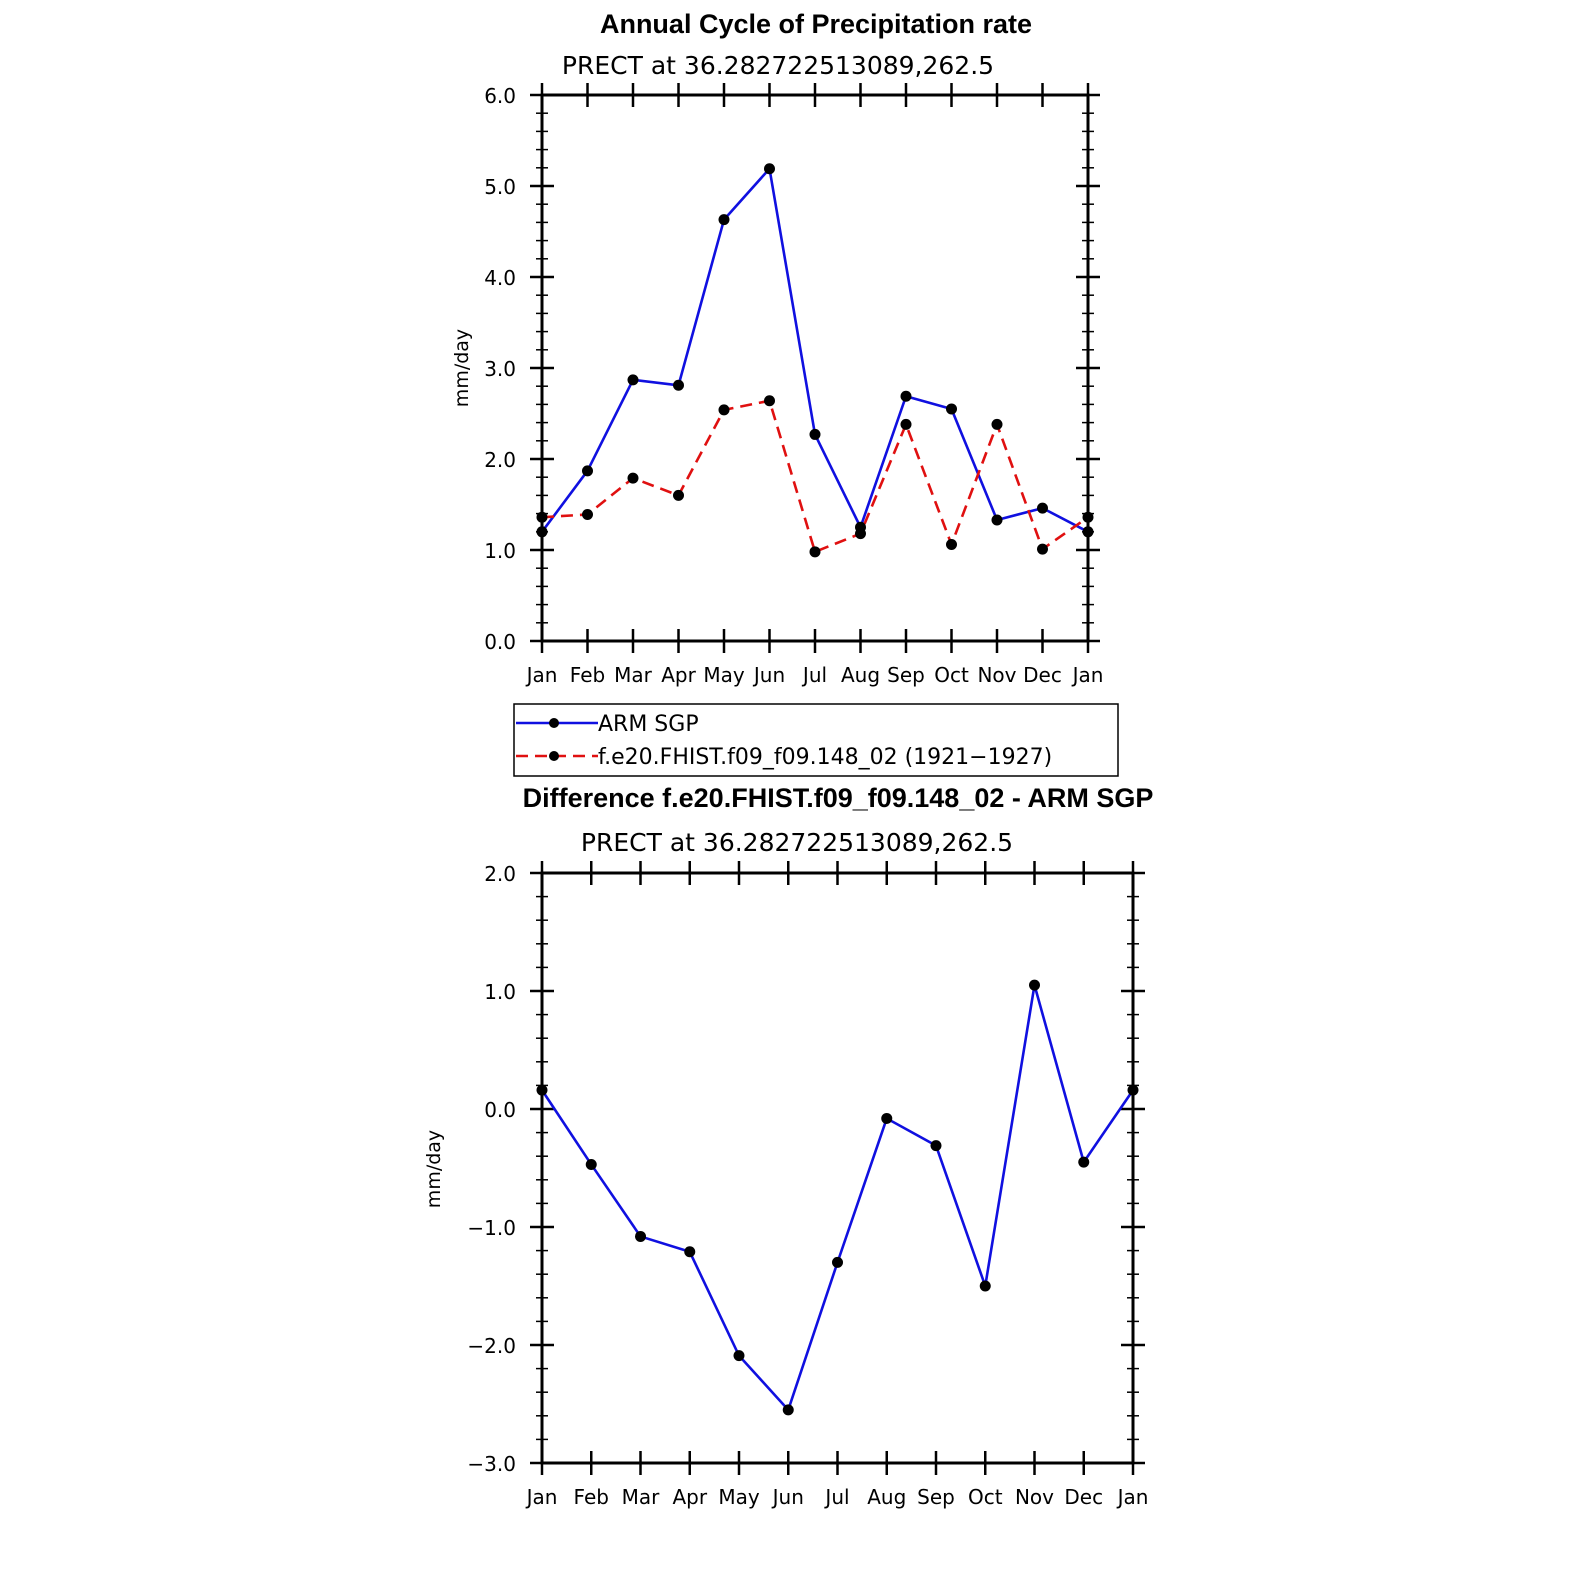  Describe the element at coordinates (825, 757) in the screenshot. I see `legend-label: f.e20.FHIST.f09_f09.148_02 (1921−1927)` at that location.